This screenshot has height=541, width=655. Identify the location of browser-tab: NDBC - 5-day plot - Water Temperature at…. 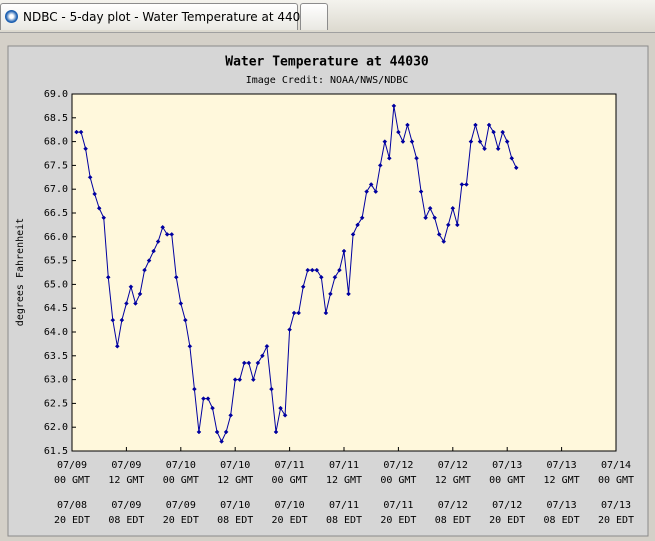
(158, 16).